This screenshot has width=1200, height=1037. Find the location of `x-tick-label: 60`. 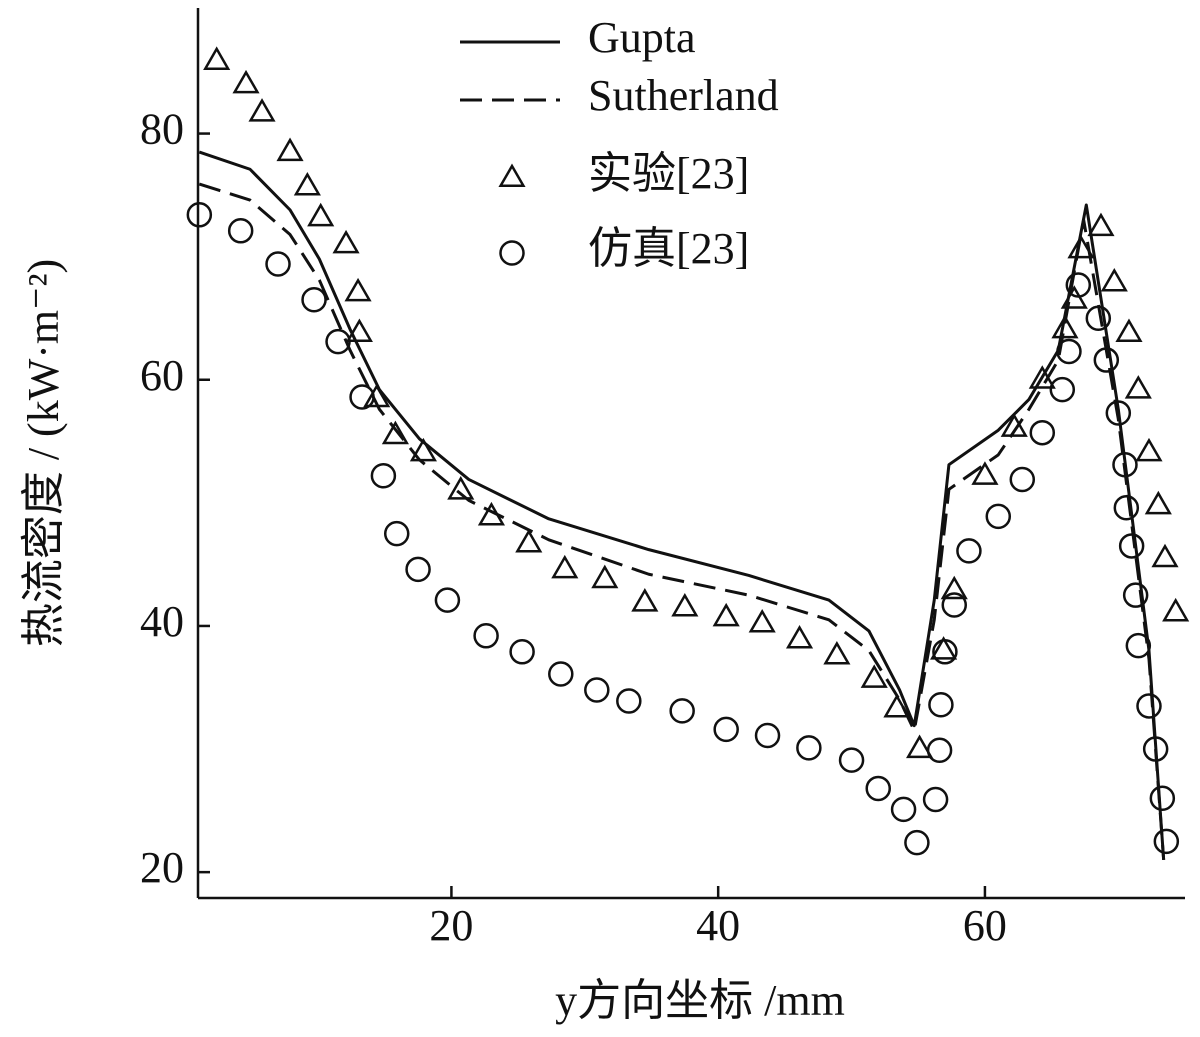

x-tick-label: 60 is located at coordinates (985, 925).